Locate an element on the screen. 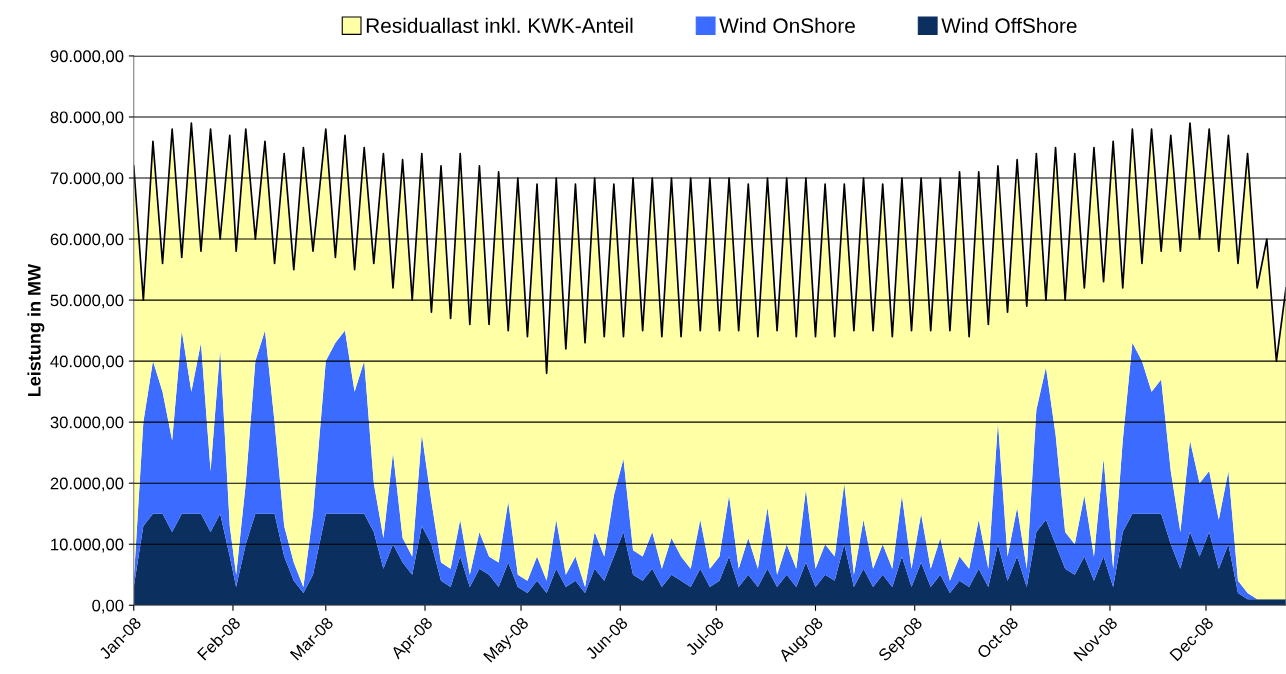 This screenshot has width=1286, height=674. y-tick-label: 10.000,00 is located at coordinates (87, 545).